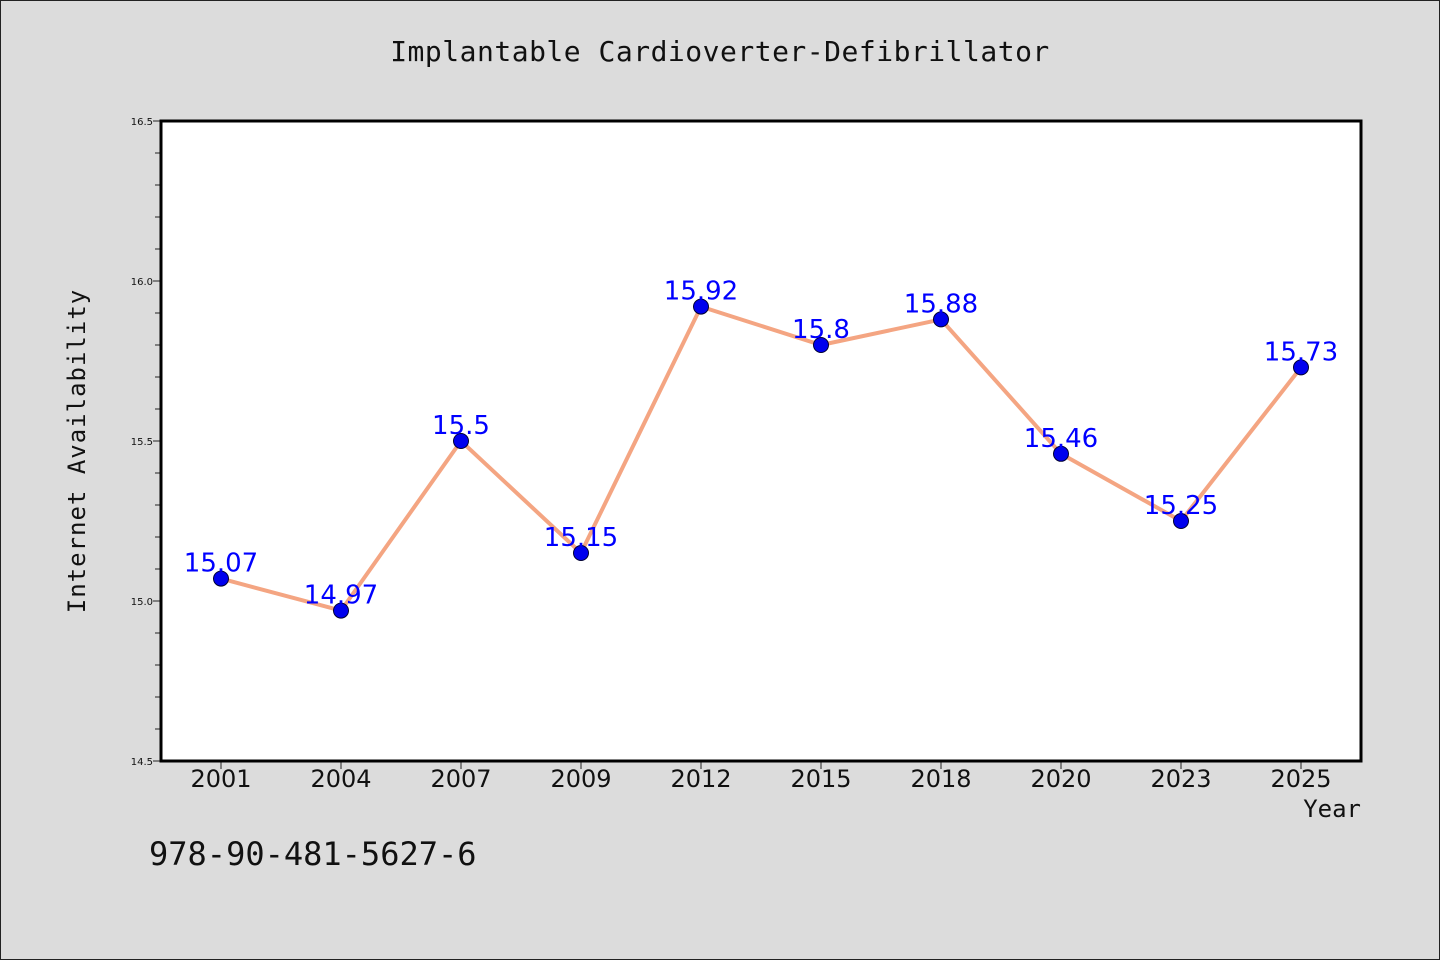 The image size is (1440, 960). Describe the element at coordinates (142, 122) in the screenshot. I see `y-tick-label: 16.5` at that location.